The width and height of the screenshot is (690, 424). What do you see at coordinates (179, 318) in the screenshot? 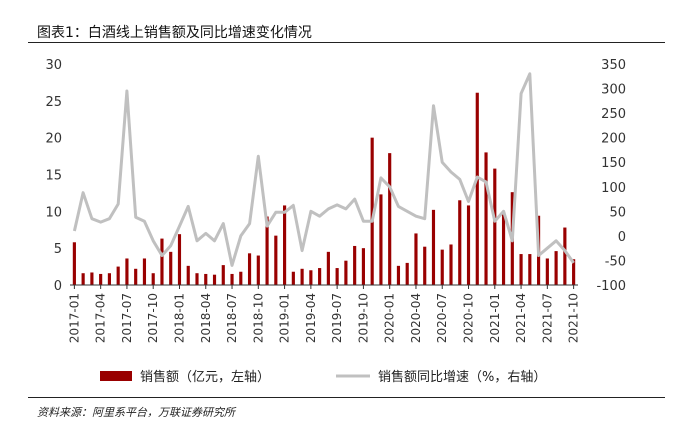
I see `x-tick-label: 2018-01` at bounding box center [179, 318].